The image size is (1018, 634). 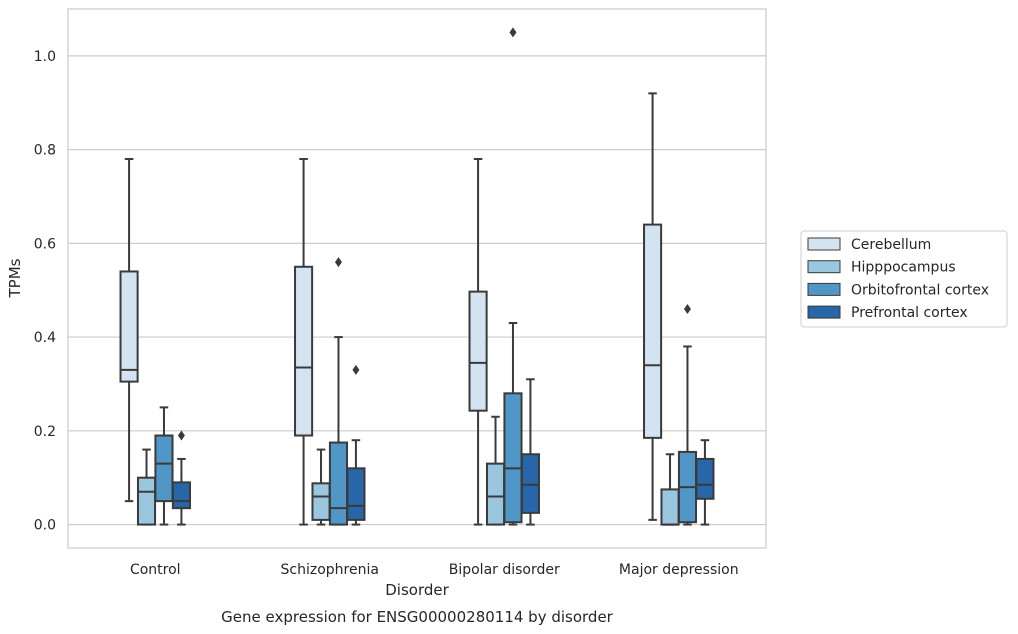 I want to click on y-tick-label: 0.8, so click(x=45, y=151).